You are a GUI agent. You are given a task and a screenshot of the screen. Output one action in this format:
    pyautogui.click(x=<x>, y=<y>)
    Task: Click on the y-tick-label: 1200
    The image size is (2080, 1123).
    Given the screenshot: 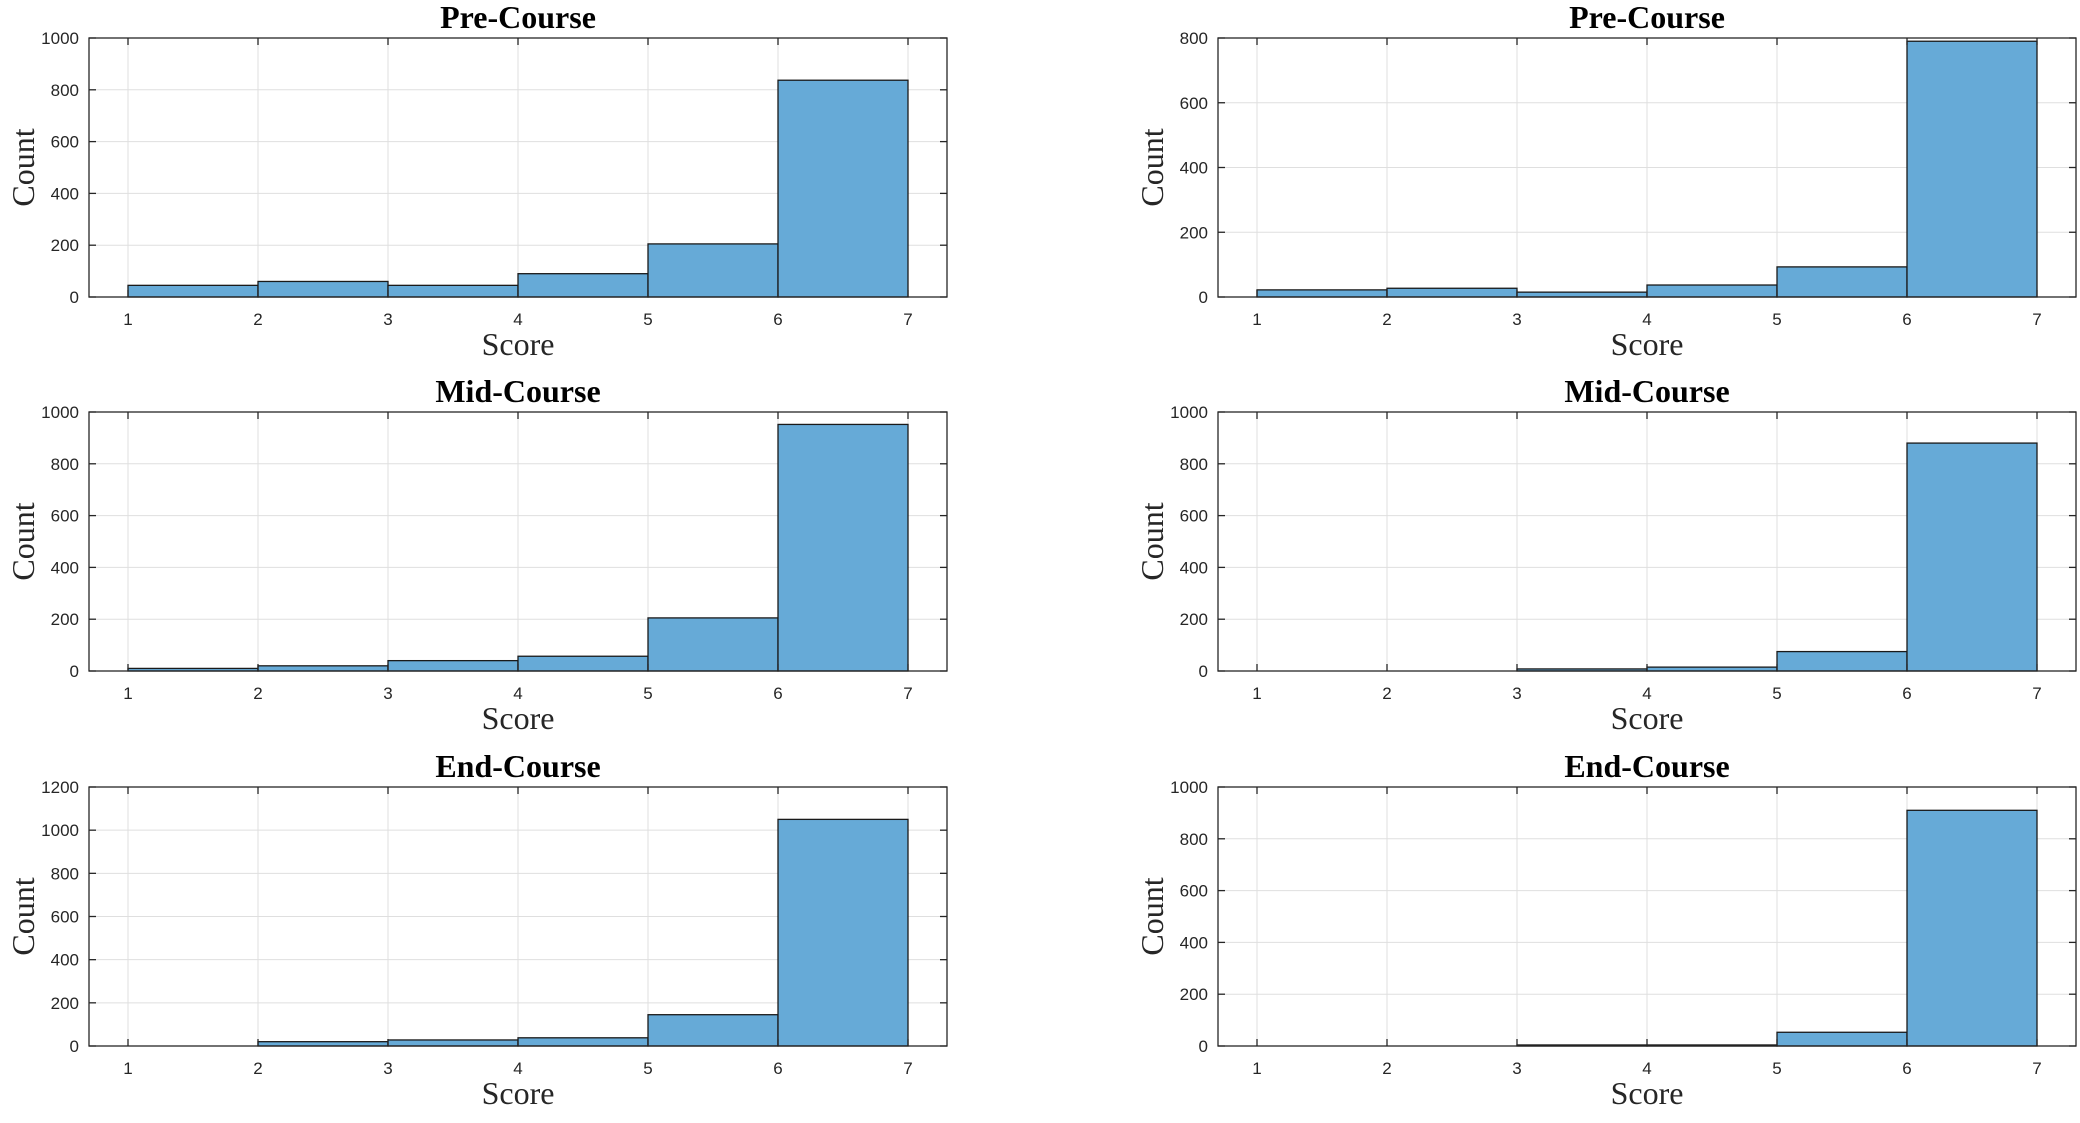 What is the action you would take?
    pyautogui.click(x=60, y=787)
    